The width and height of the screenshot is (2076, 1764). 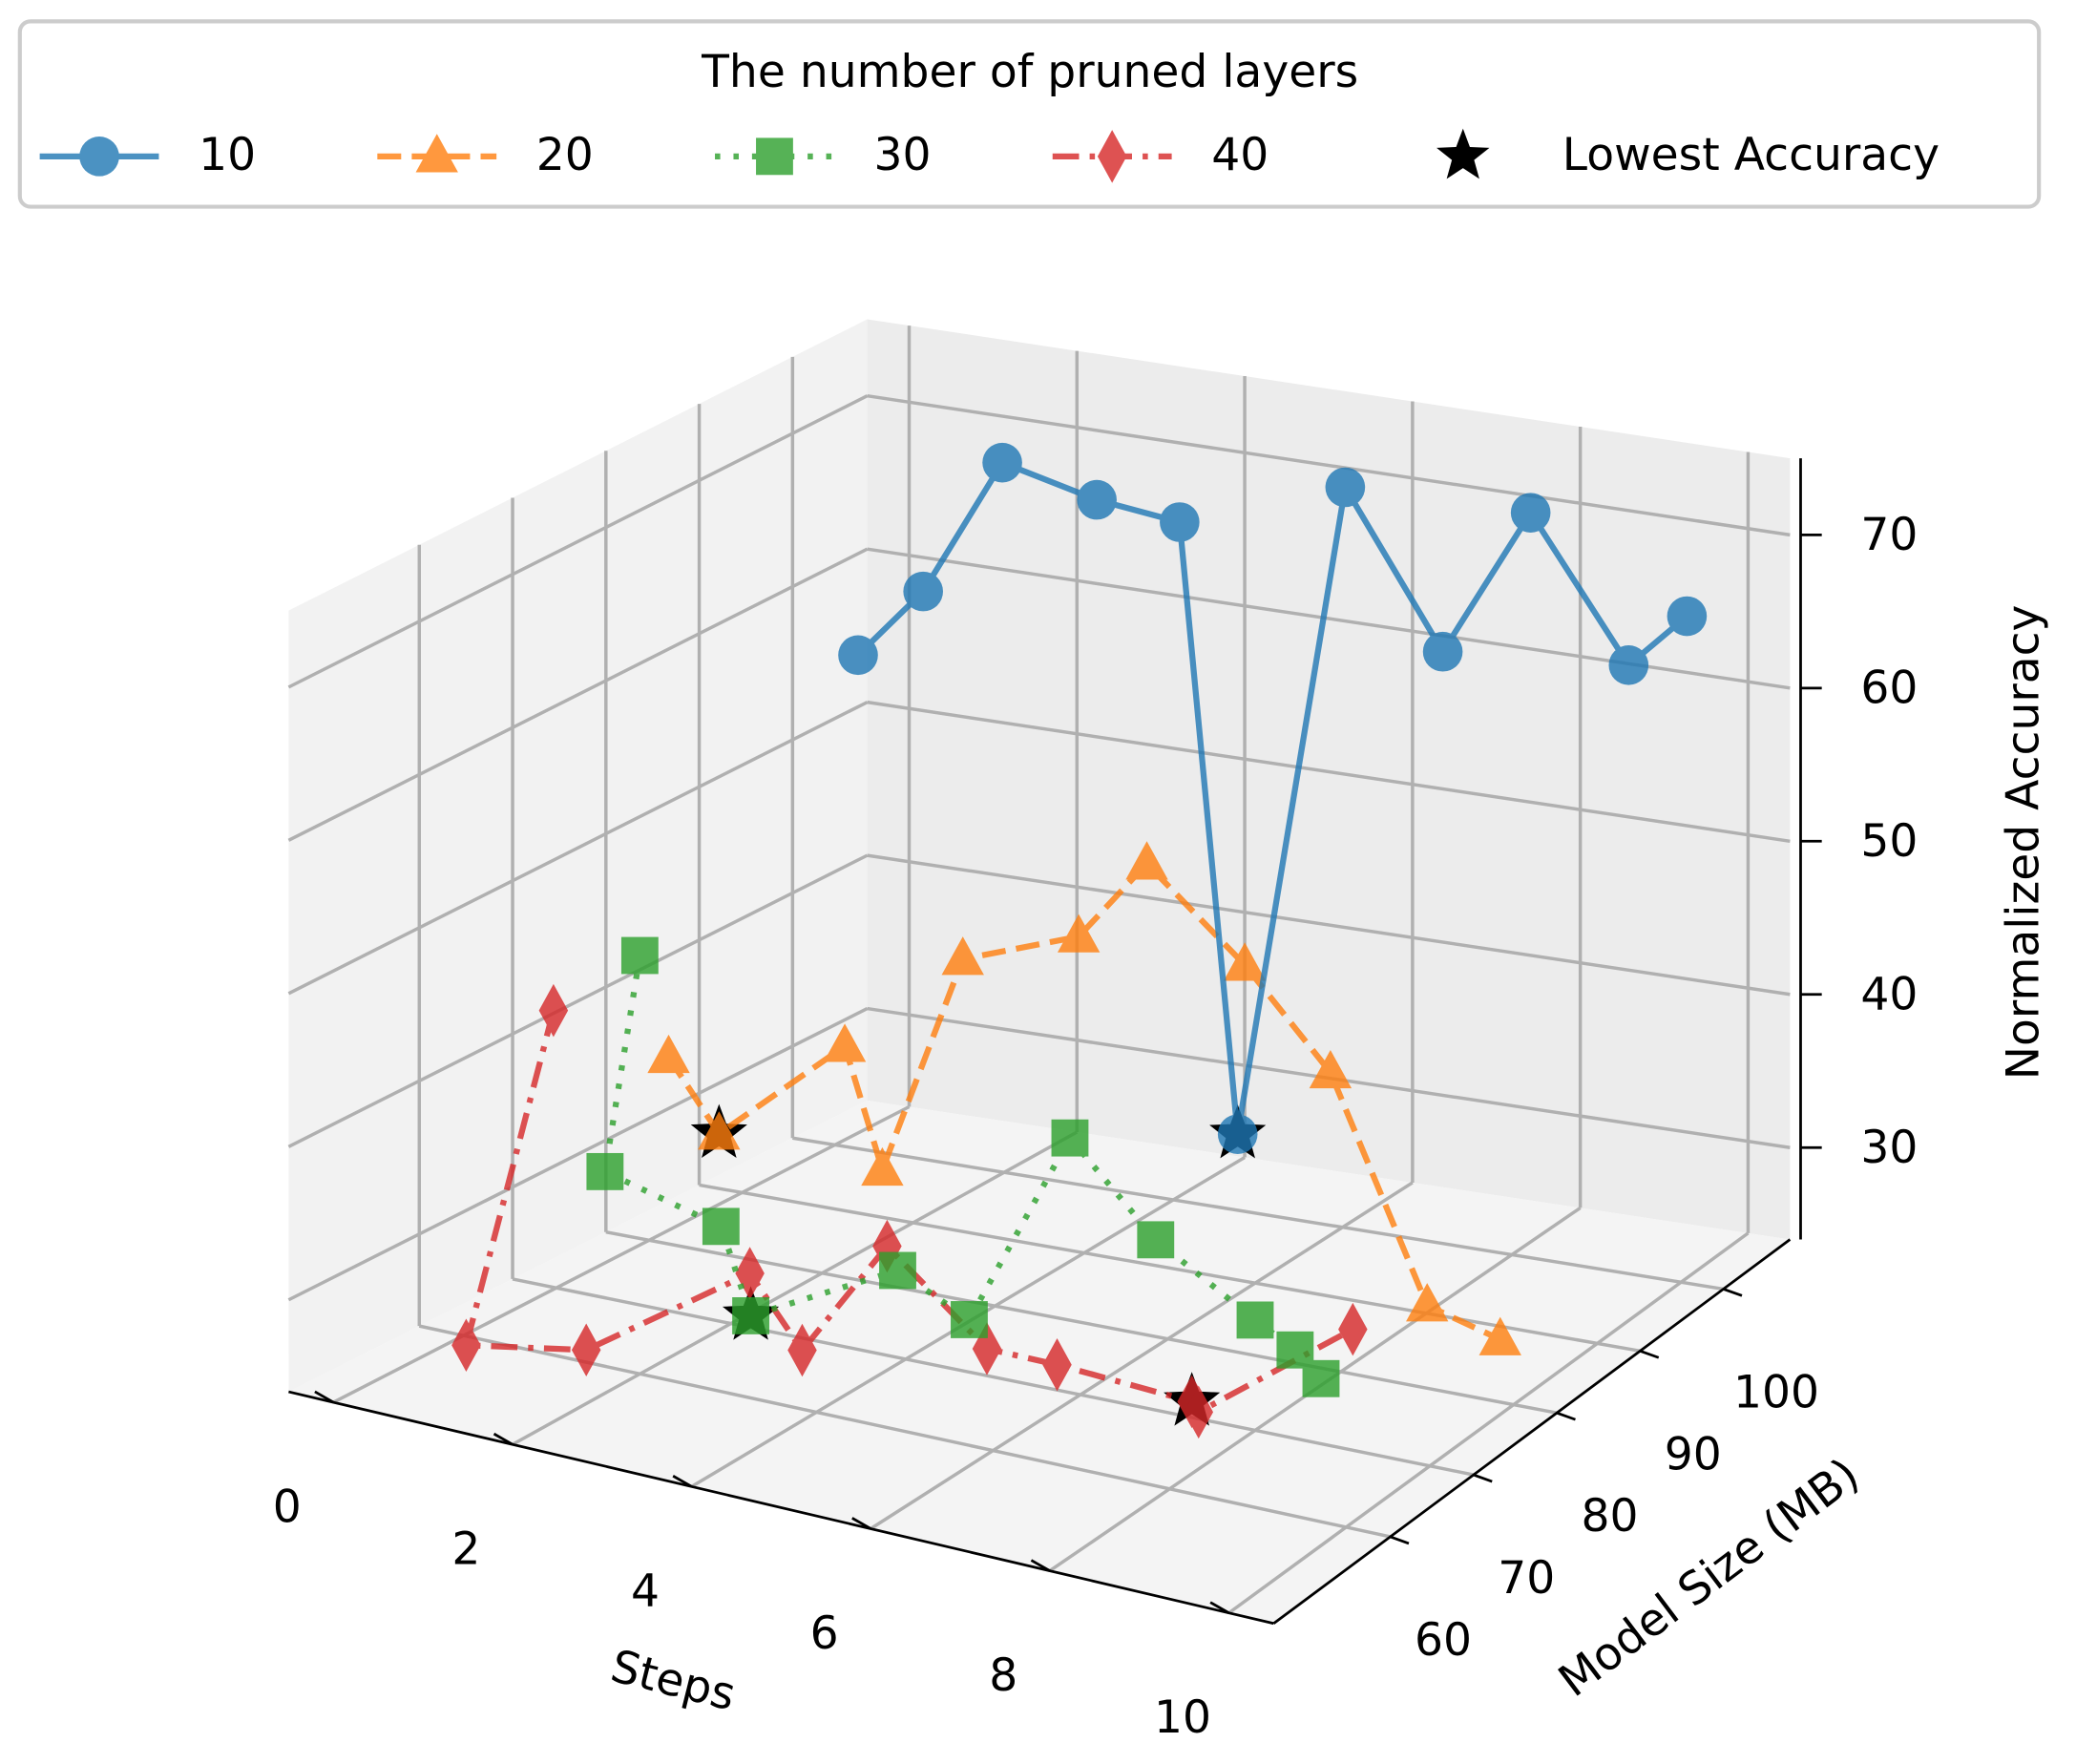 I want to click on legend-label: Lowest Accuracy, so click(x=1751, y=155).